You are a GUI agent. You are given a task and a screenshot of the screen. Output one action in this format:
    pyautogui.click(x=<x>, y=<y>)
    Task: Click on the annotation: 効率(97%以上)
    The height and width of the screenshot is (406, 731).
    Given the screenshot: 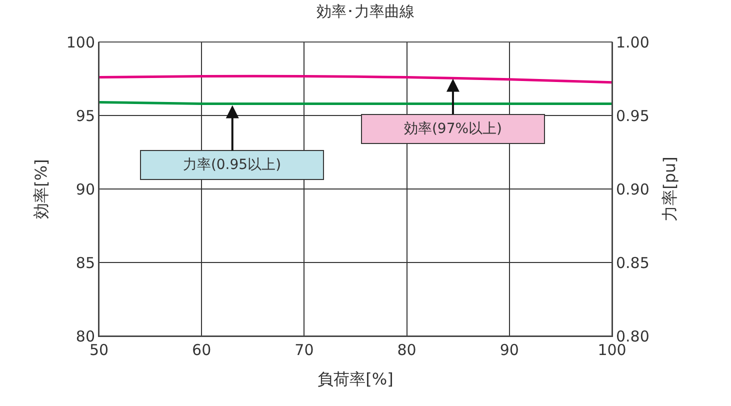 What is the action you would take?
    pyautogui.click(x=453, y=129)
    